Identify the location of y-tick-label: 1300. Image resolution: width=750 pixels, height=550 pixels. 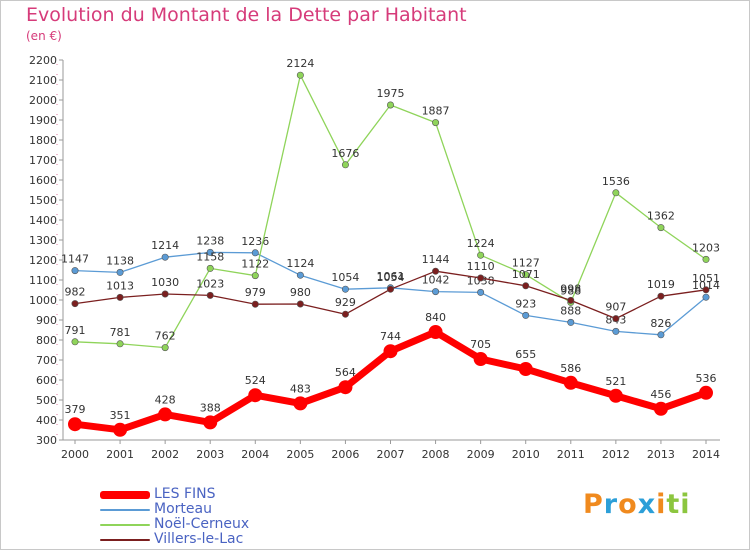
(43, 240).